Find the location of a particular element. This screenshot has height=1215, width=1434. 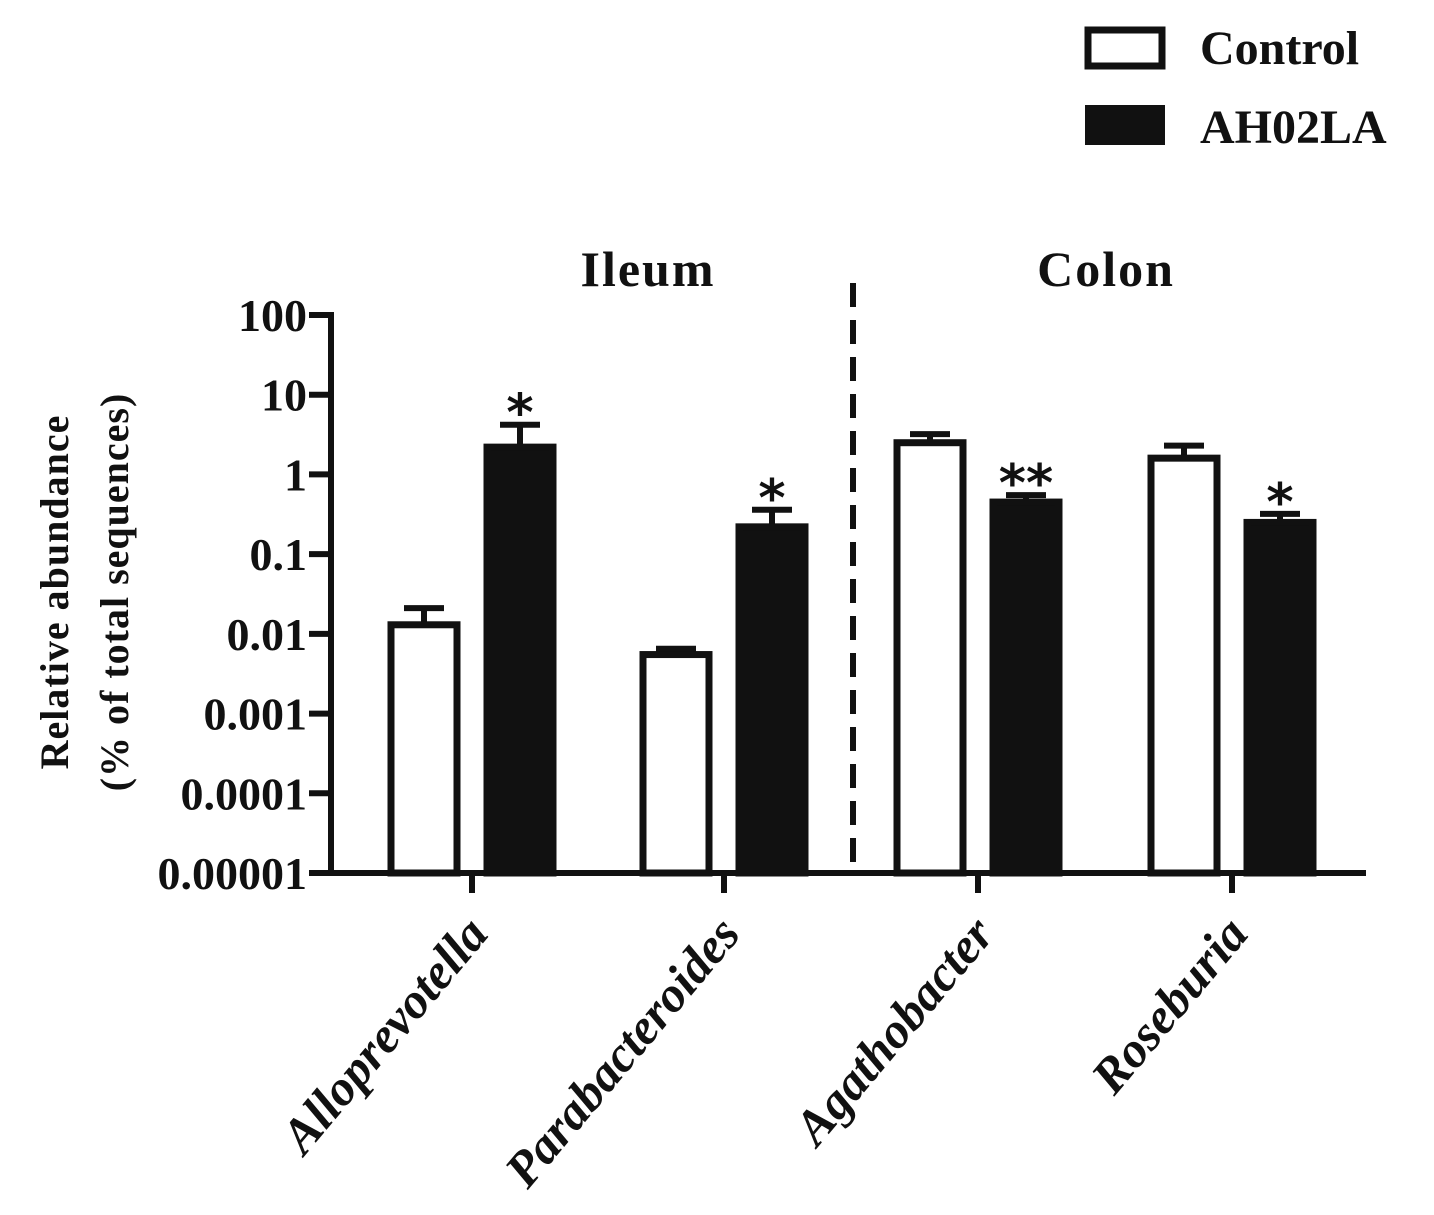

category-label: Agathobacter is located at coordinates (893, 1032).